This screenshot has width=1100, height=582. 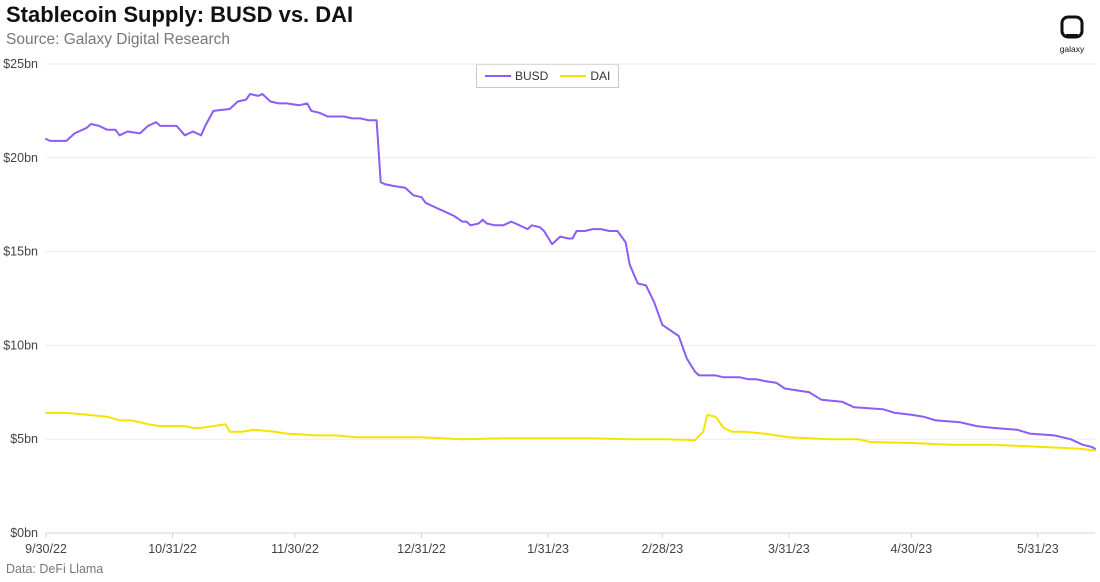 I want to click on legend-item-busd: BUSD, so click(x=516, y=76).